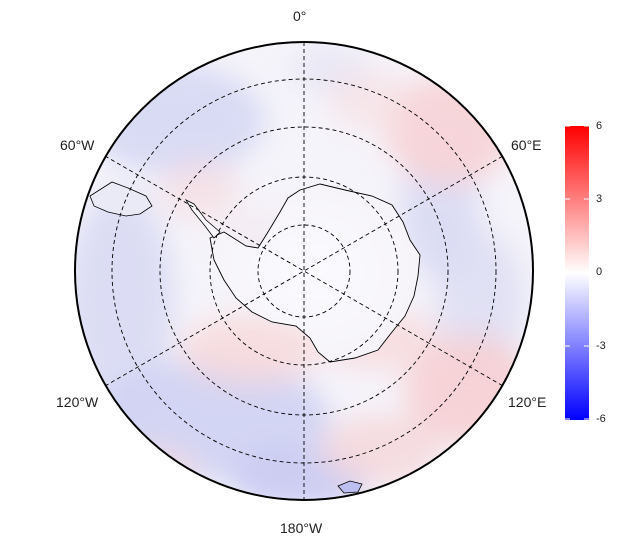  What do you see at coordinates (599, 199) in the screenshot?
I see `colorbar-tick-label: 3` at bounding box center [599, 199].